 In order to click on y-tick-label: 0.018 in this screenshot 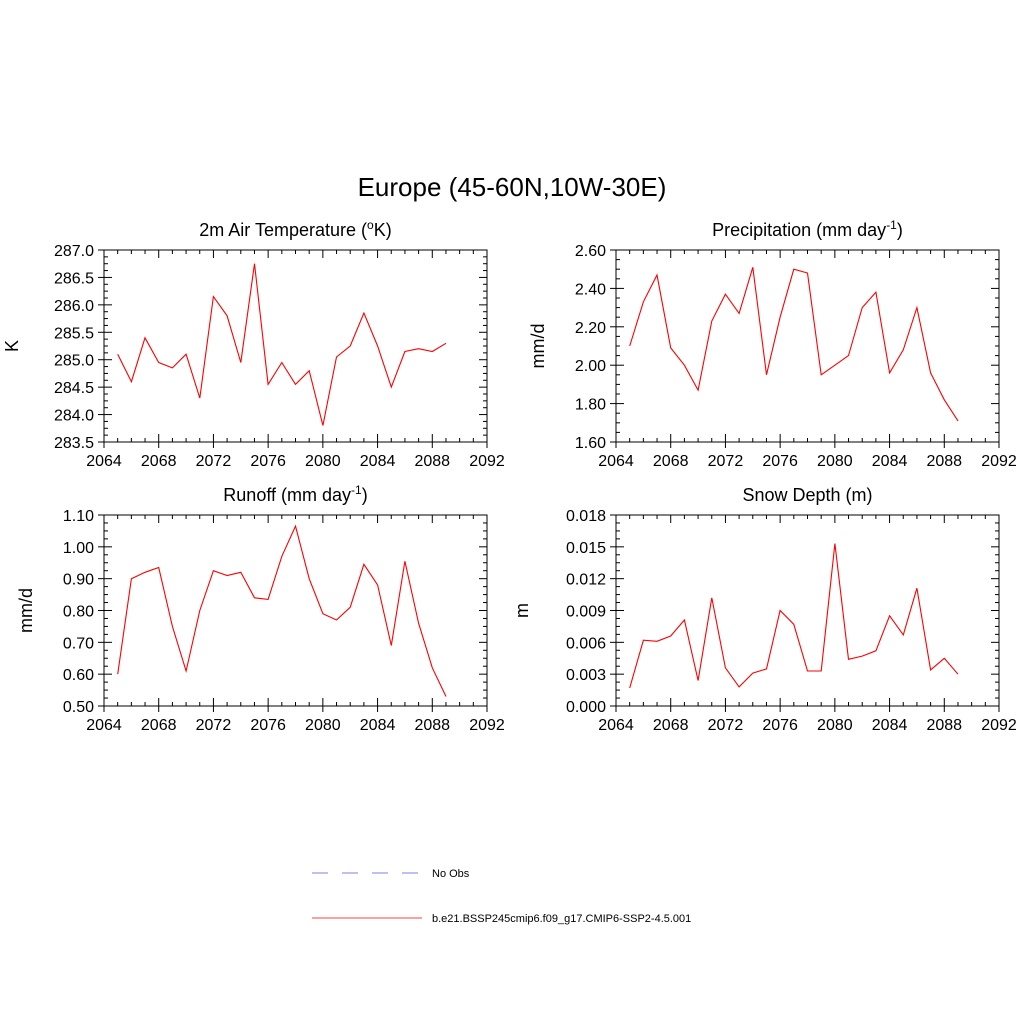, I will do `click(586, 516)`.